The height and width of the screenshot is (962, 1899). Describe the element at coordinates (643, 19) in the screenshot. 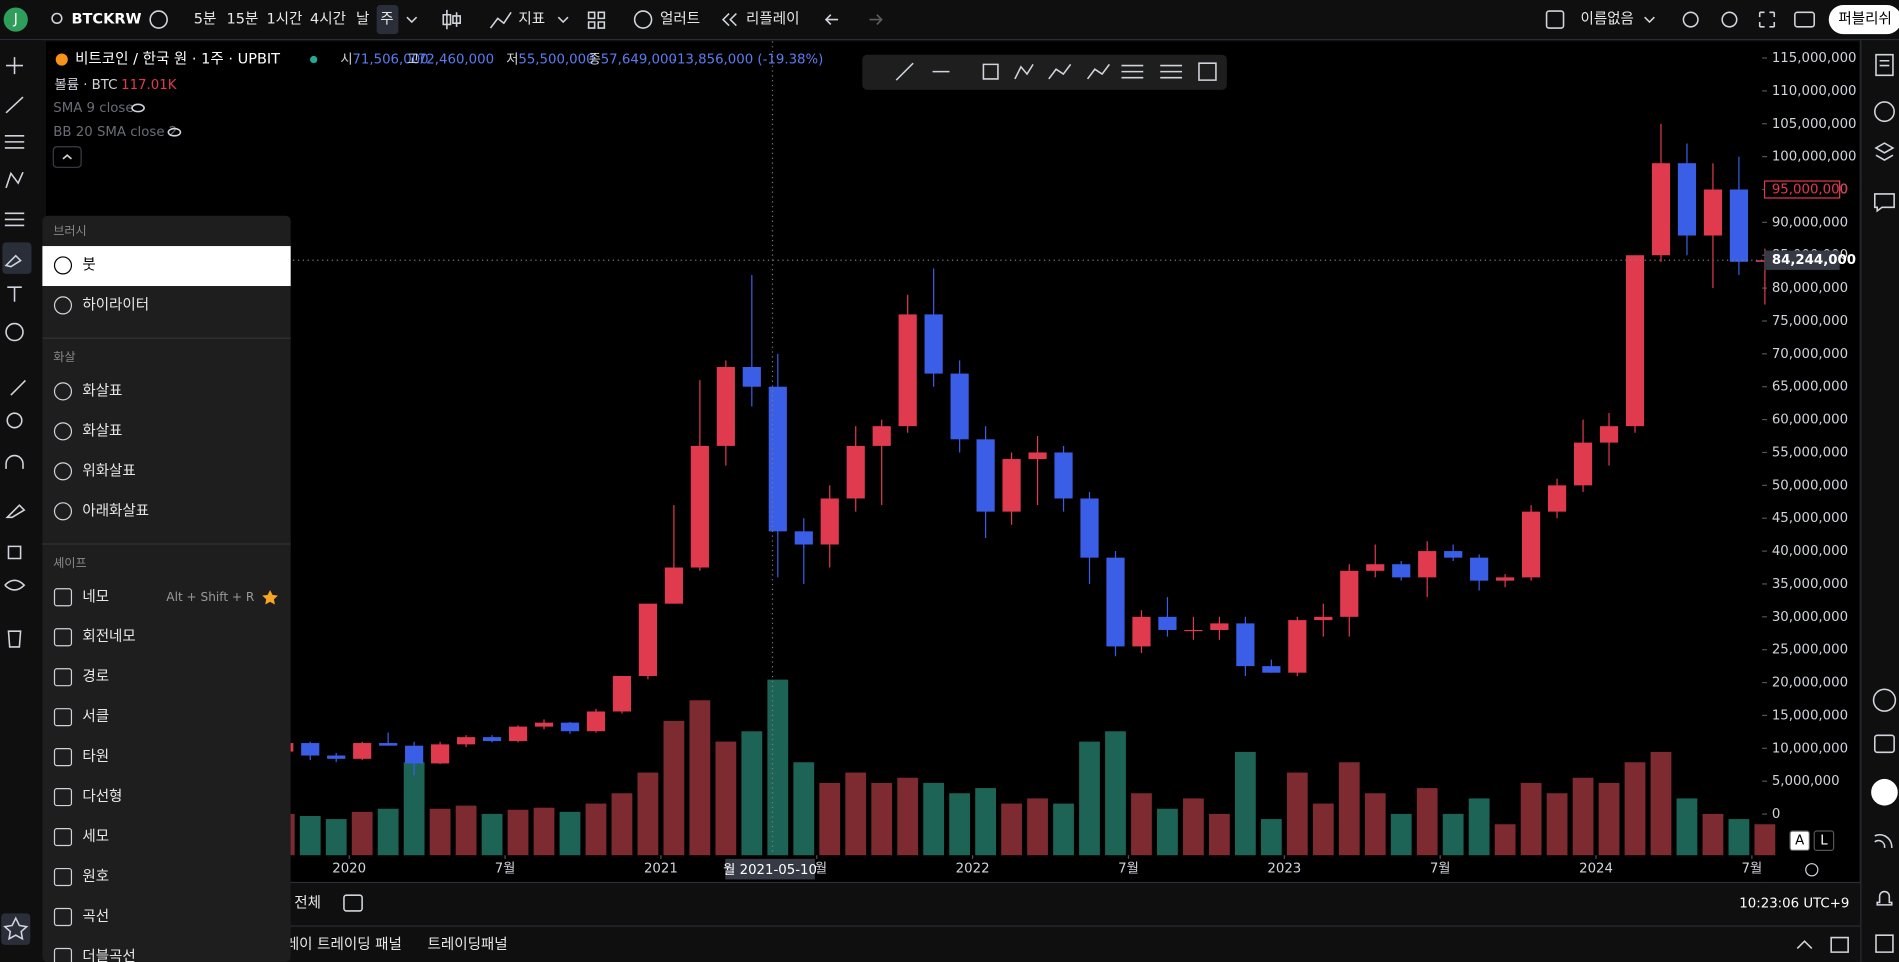

I see `alert-icon` at that location.